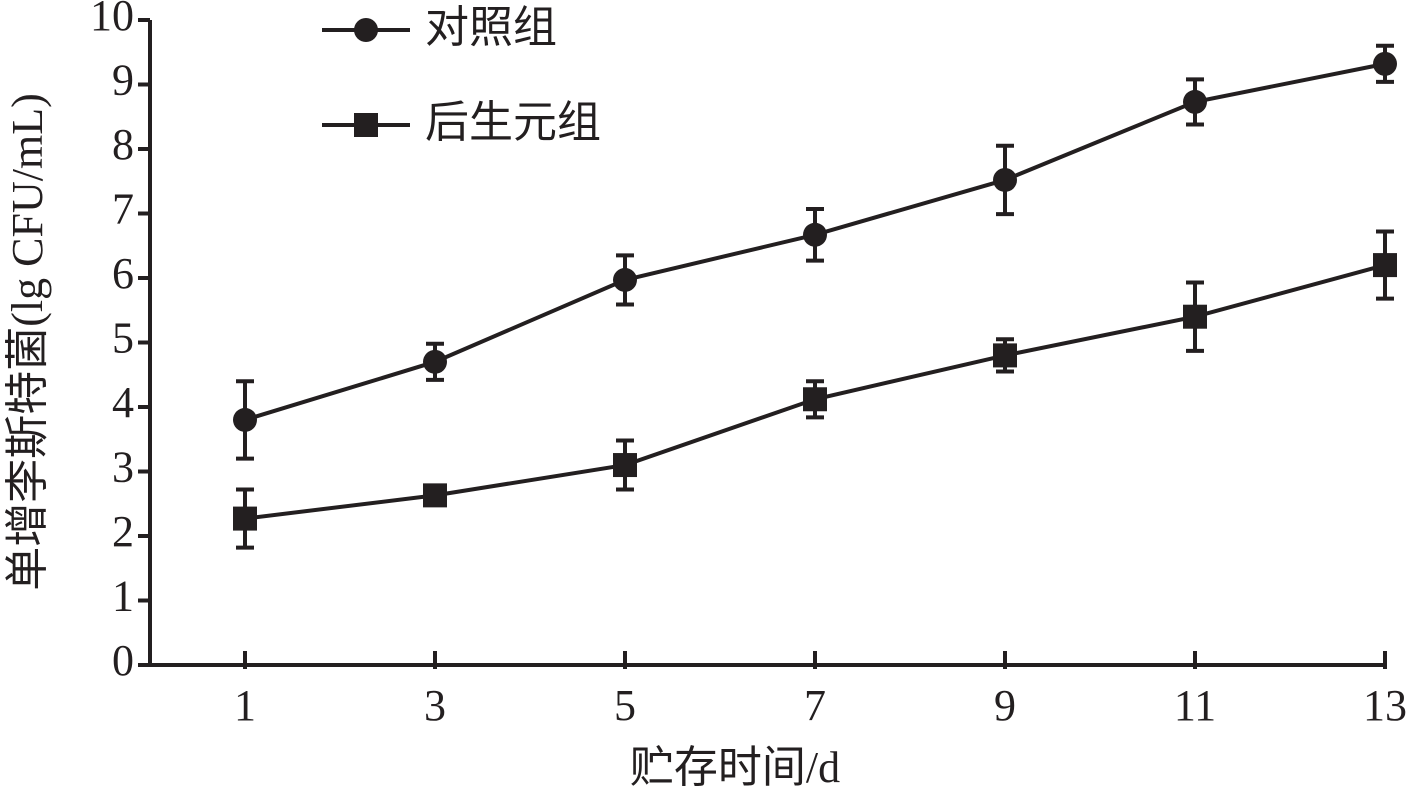 The image size is (1406, 805). Describe the element at coordinates (735, 767) in the screenshot. I see `x-axis-label: 贮存时间/d` at that location.